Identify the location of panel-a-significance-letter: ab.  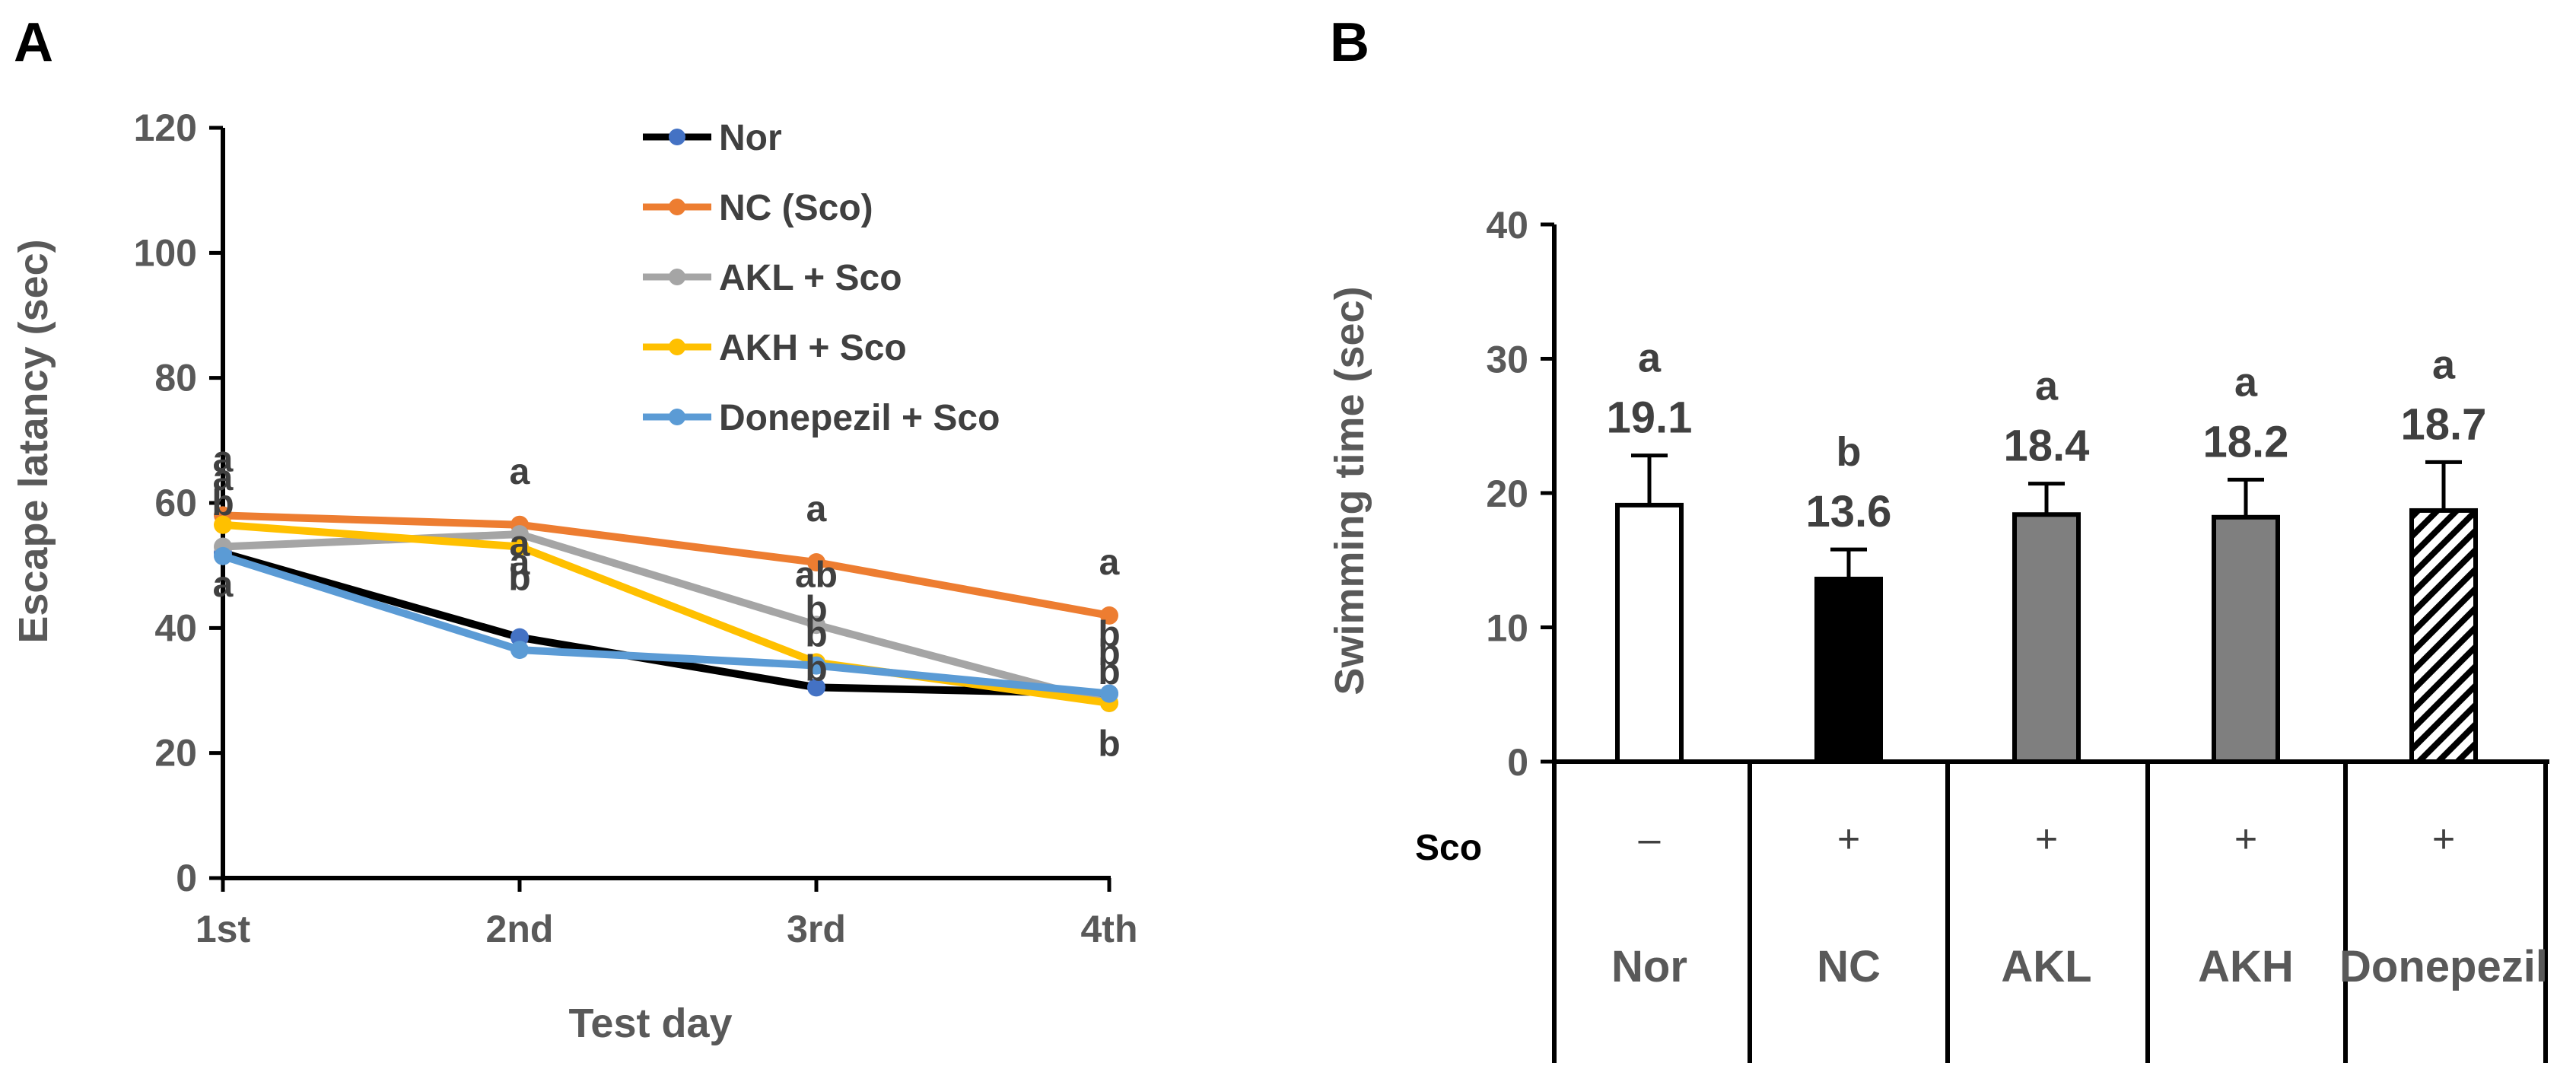
(817, 575).